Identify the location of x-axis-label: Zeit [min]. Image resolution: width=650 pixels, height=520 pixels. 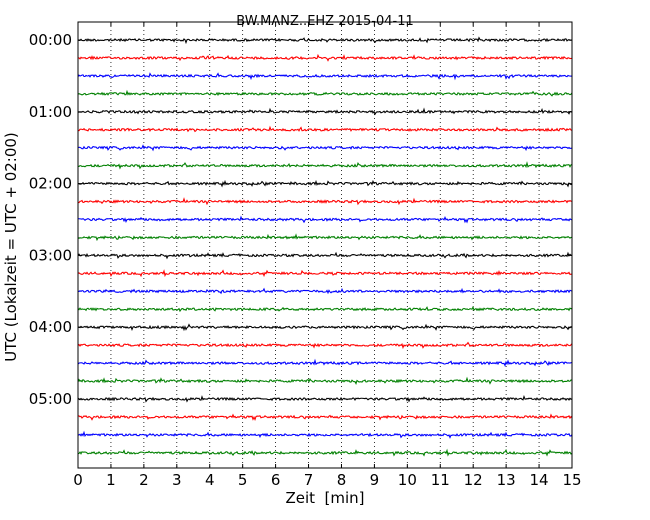
(324, 498).